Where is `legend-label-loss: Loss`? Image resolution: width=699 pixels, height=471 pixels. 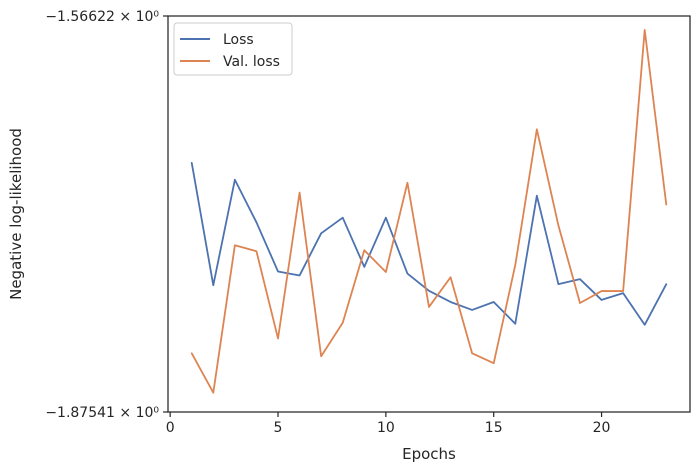 legend-label-loss: Loss is located at coordinates (238, 40).